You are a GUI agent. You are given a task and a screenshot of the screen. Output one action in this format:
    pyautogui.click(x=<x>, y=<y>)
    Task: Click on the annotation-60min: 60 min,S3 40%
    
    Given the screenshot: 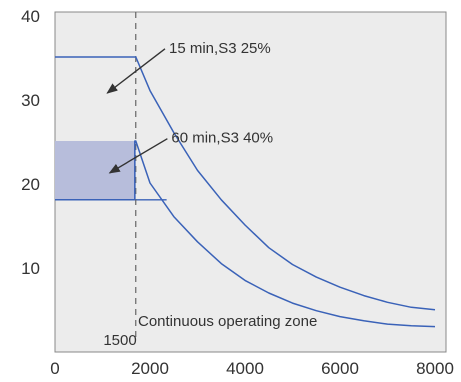 What is the action you would take?
    pyautogui.click(x=222, y=138)
    